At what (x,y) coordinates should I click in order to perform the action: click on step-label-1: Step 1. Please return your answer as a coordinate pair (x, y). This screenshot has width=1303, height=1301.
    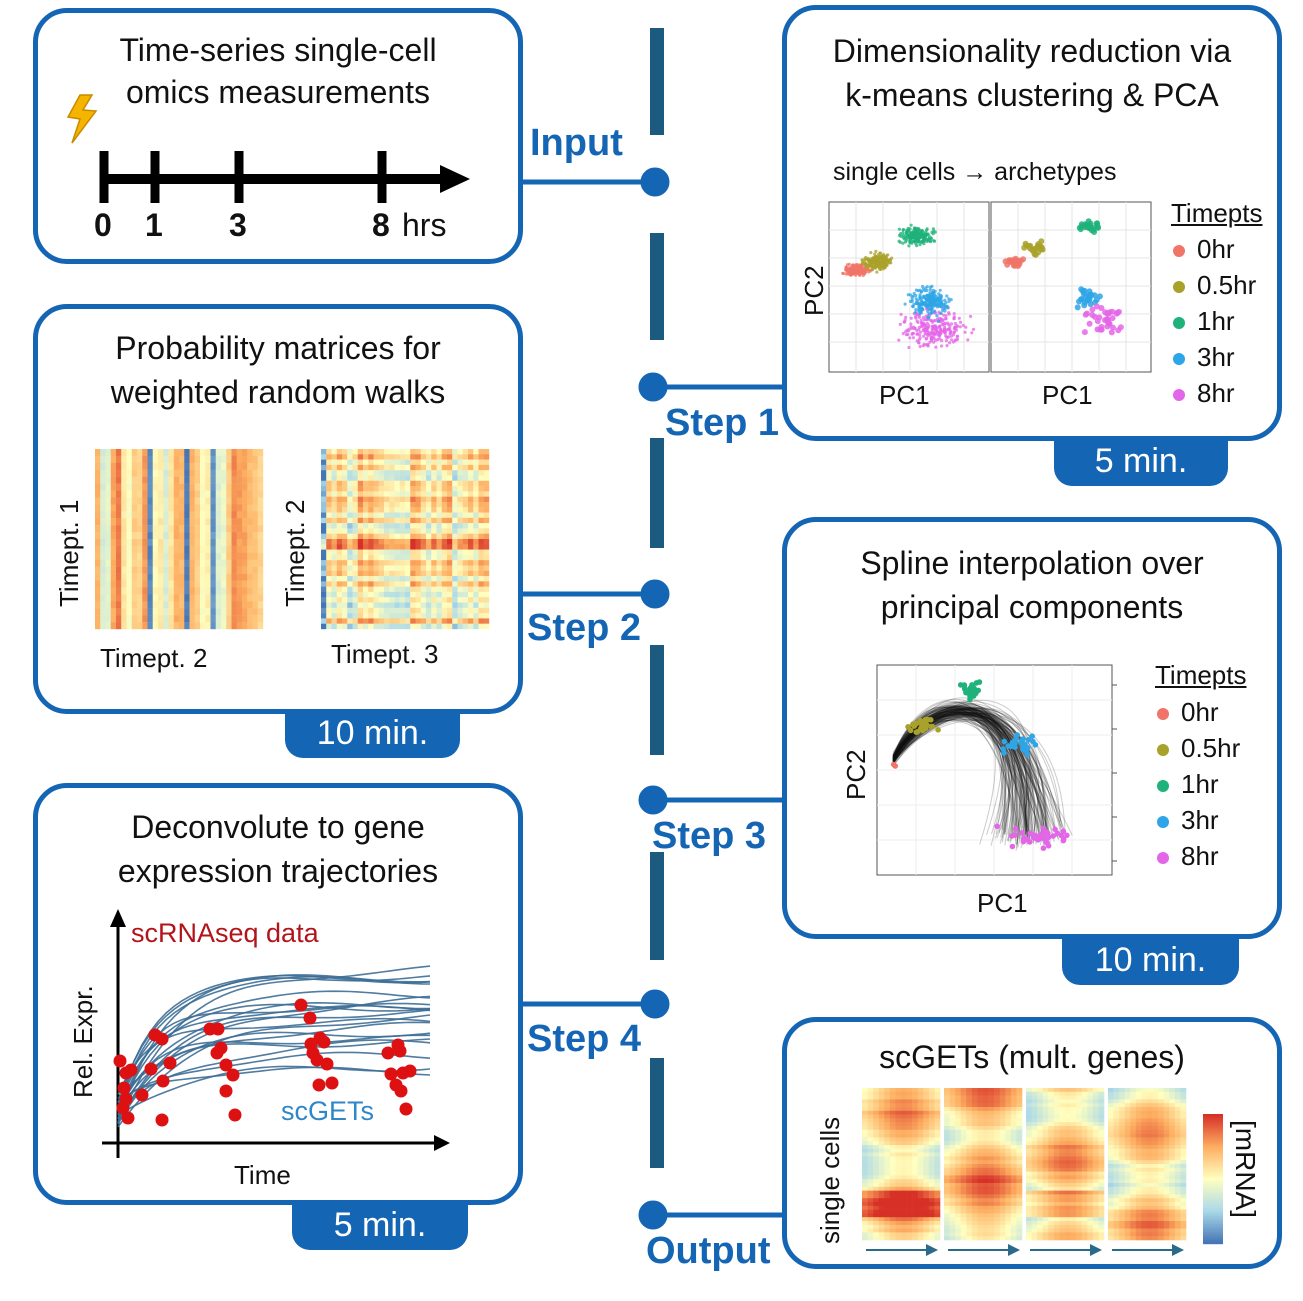
    Looking at the image, I should click on (722, 423).